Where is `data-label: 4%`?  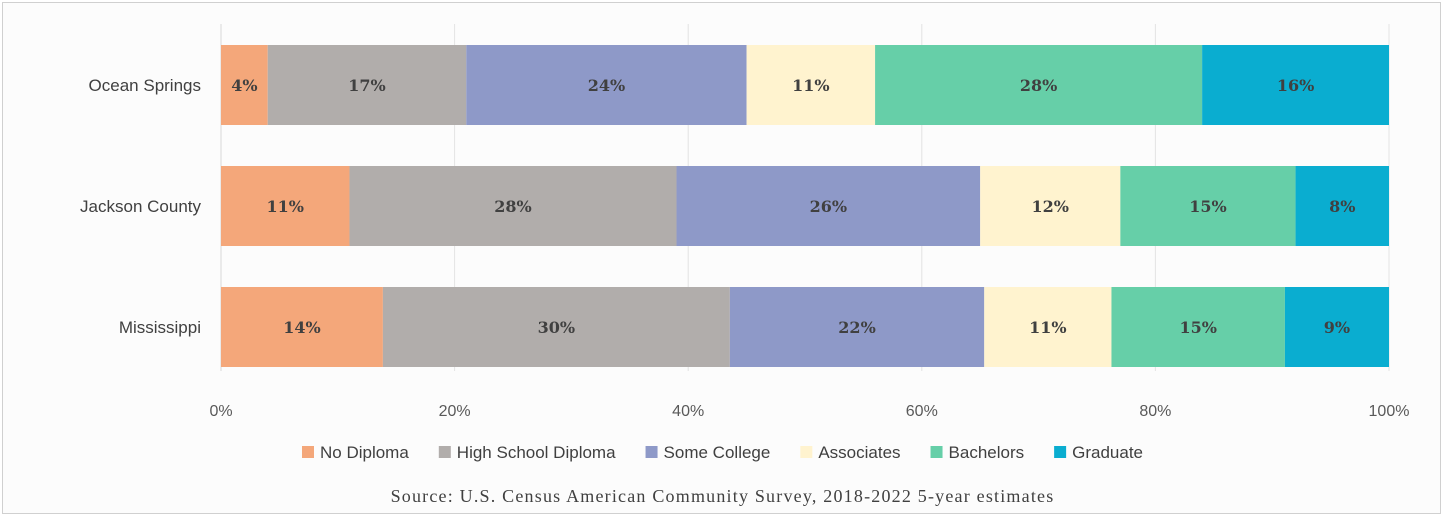
data-label: 4% is located at coordinates (244, 85).